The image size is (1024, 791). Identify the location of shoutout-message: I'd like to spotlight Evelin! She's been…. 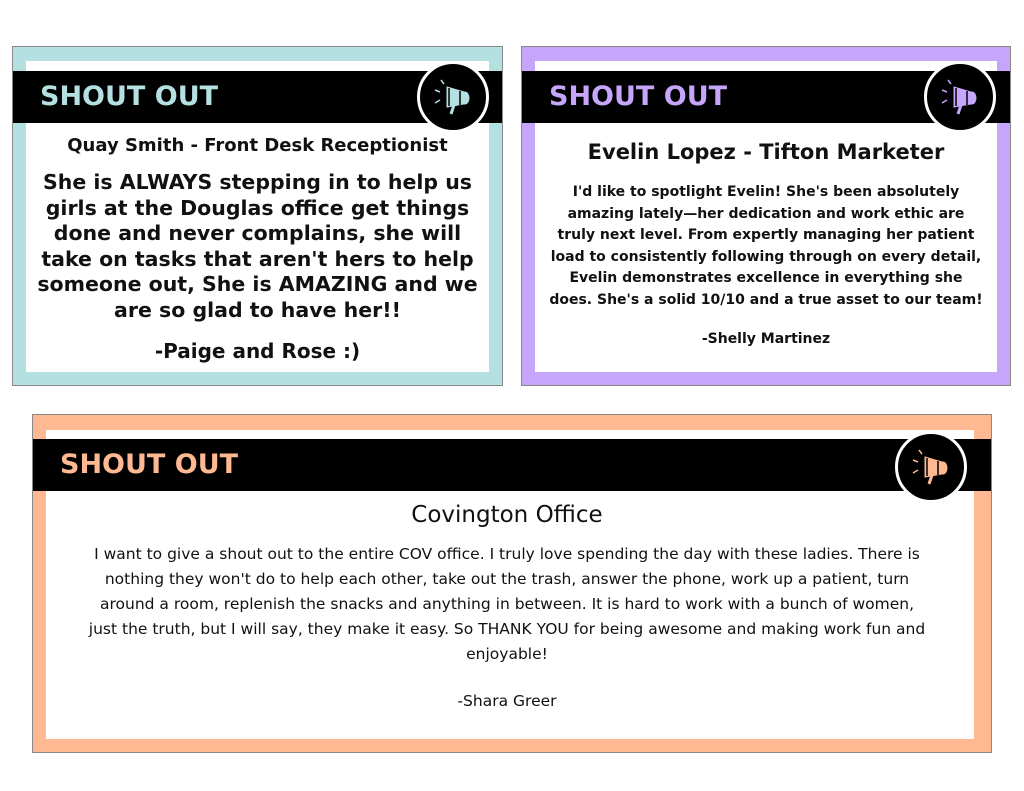
(766, 246).